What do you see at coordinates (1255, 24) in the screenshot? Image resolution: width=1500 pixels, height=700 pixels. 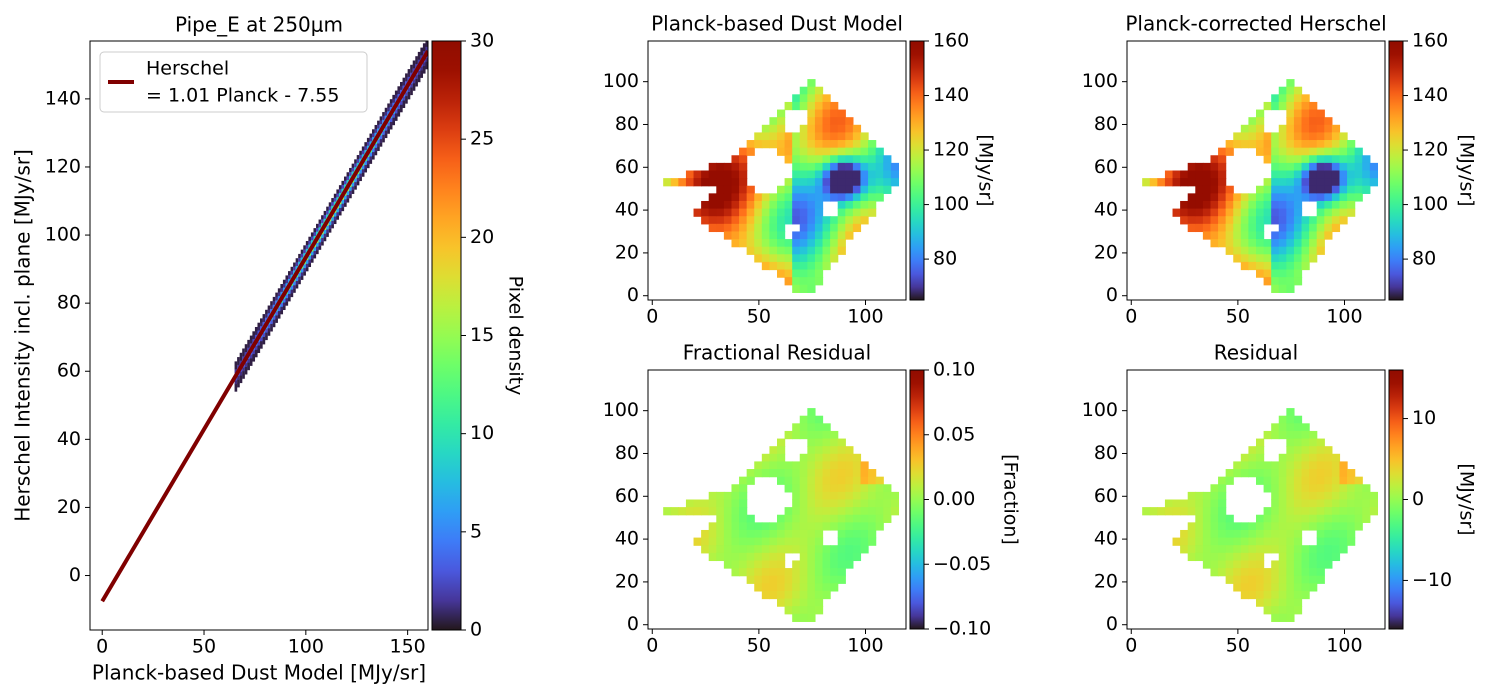 I see `chart-title: Planck-corrected Herschel` at bounding box center [1255, 24].